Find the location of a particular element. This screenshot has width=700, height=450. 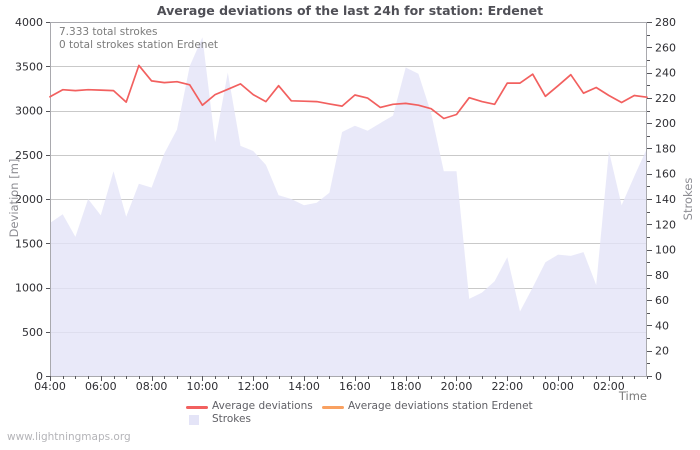

svg-text: 08:00 is located at coordinates (152, 386).